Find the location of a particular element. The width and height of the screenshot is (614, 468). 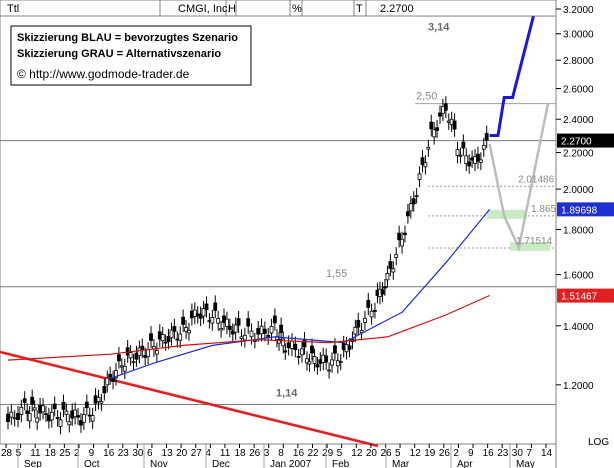

y-tick-label-6: 2.0000 is located at coordinates (578, 190).